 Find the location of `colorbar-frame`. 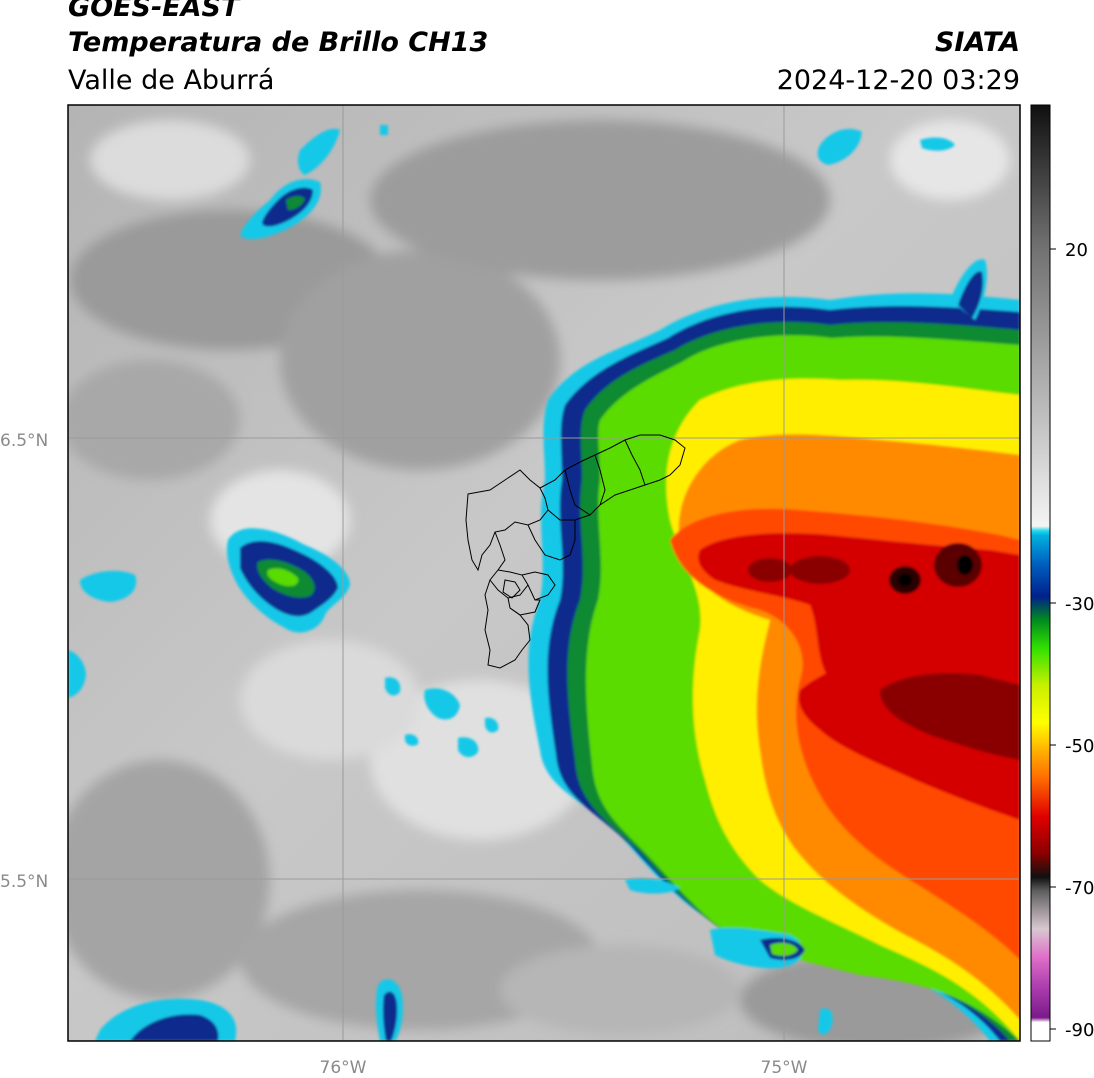

colorbar-frame is located at coordinates (1040, 573).